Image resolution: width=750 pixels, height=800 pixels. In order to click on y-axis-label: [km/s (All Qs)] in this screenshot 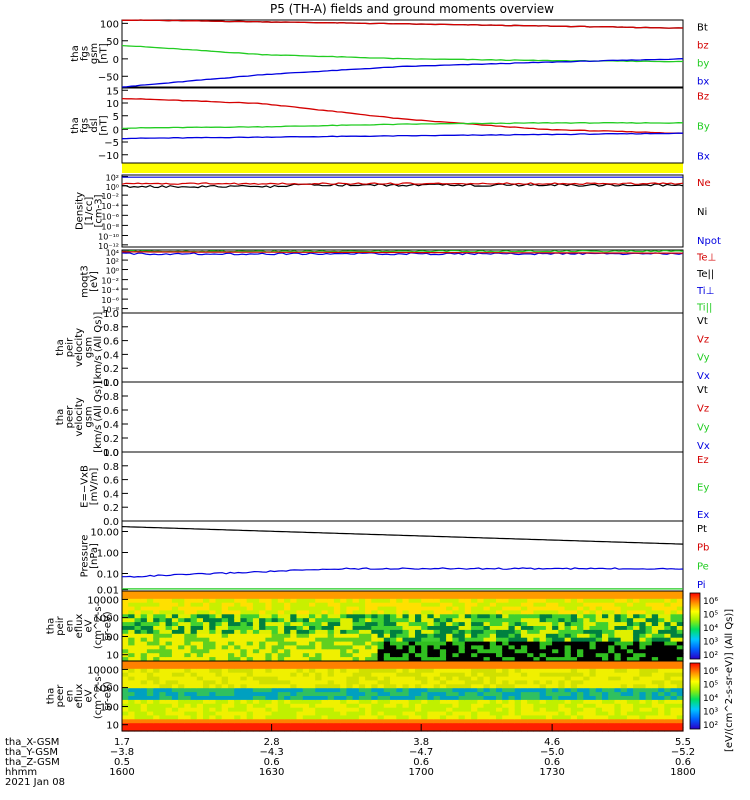, I will do `click(98, 348)`.